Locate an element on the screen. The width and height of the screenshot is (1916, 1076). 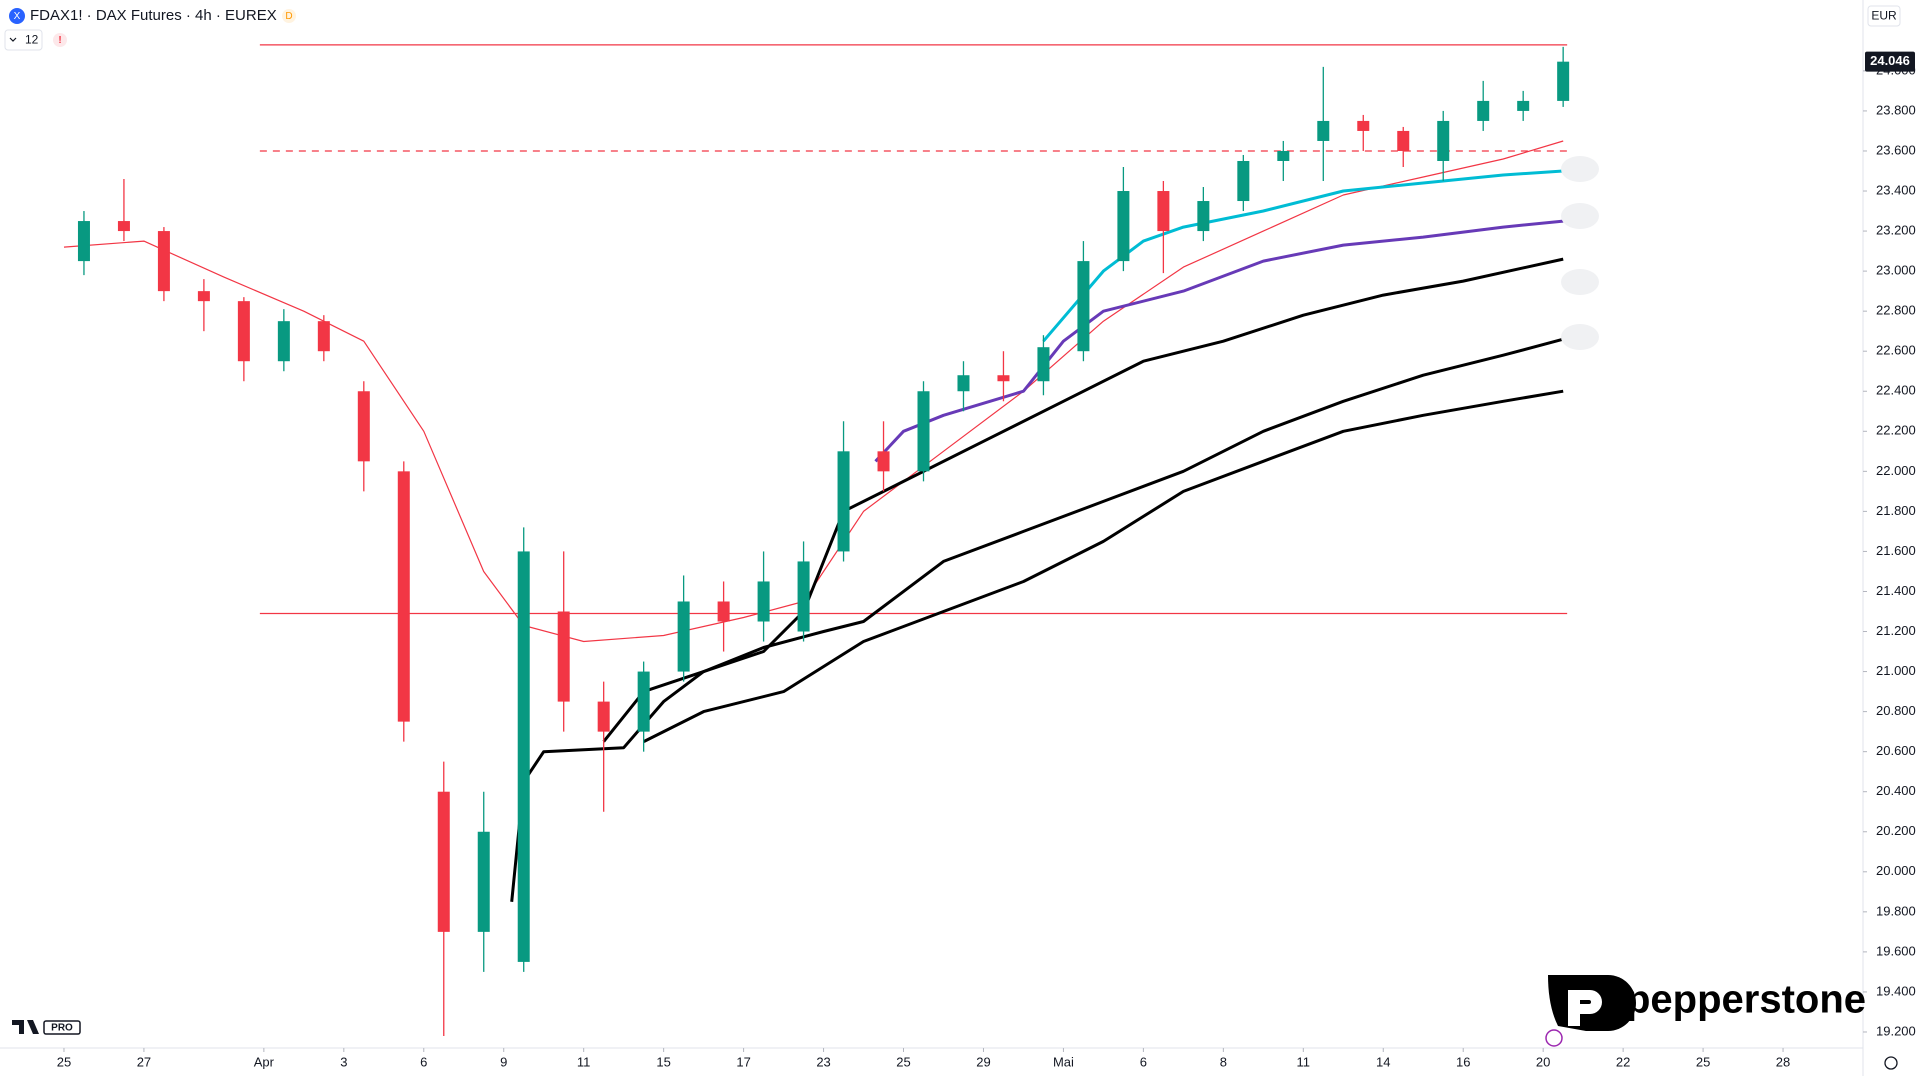
last-price-box is located at coordinates (1890, 61).